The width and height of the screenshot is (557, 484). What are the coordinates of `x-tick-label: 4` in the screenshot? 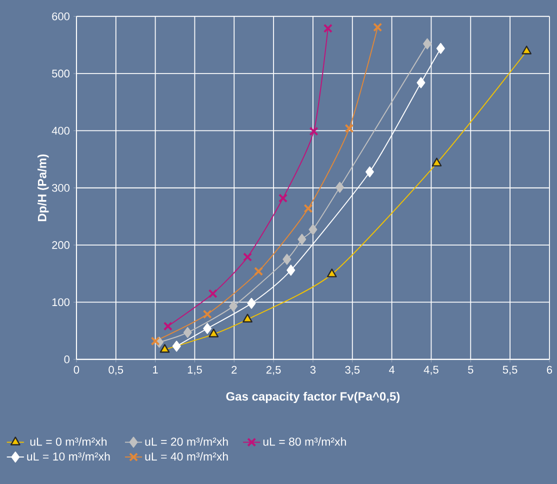 It's located at (391, 370).